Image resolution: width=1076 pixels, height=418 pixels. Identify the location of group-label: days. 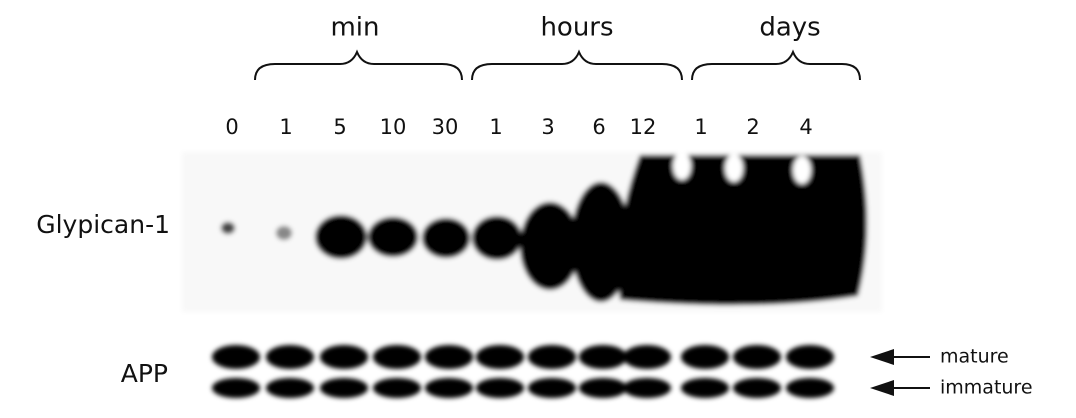
(789, 28).